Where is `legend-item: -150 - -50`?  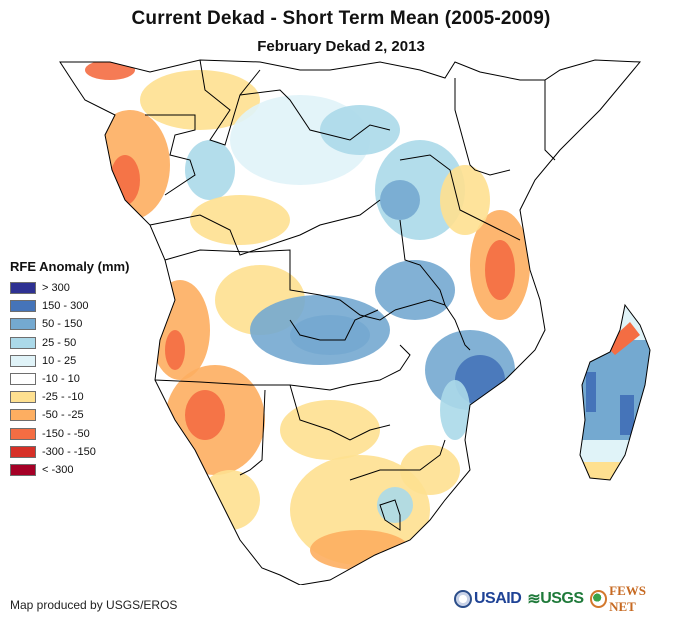 legend-item: -150 - -50 is located at coordinates (85, 434).